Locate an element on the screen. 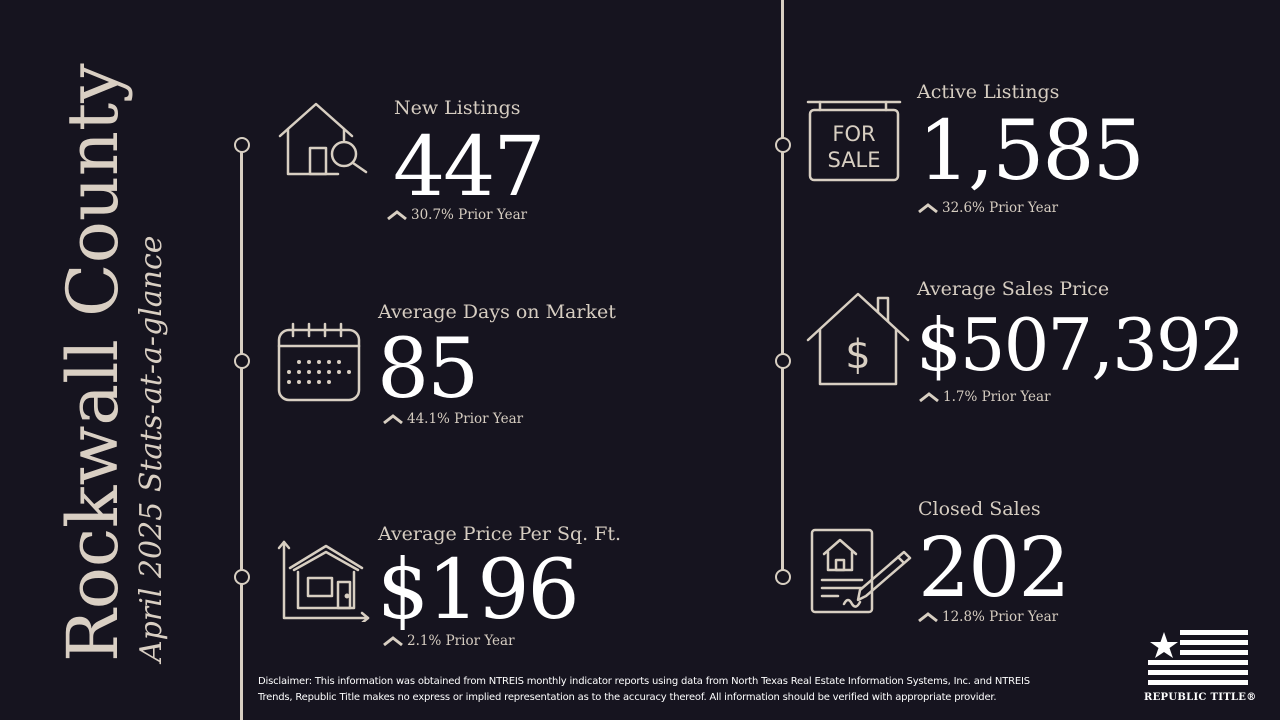 The width and height of the screenshot is (1280, 720). stat-value-new-listings: 447 is located at coordinates (469, 167).